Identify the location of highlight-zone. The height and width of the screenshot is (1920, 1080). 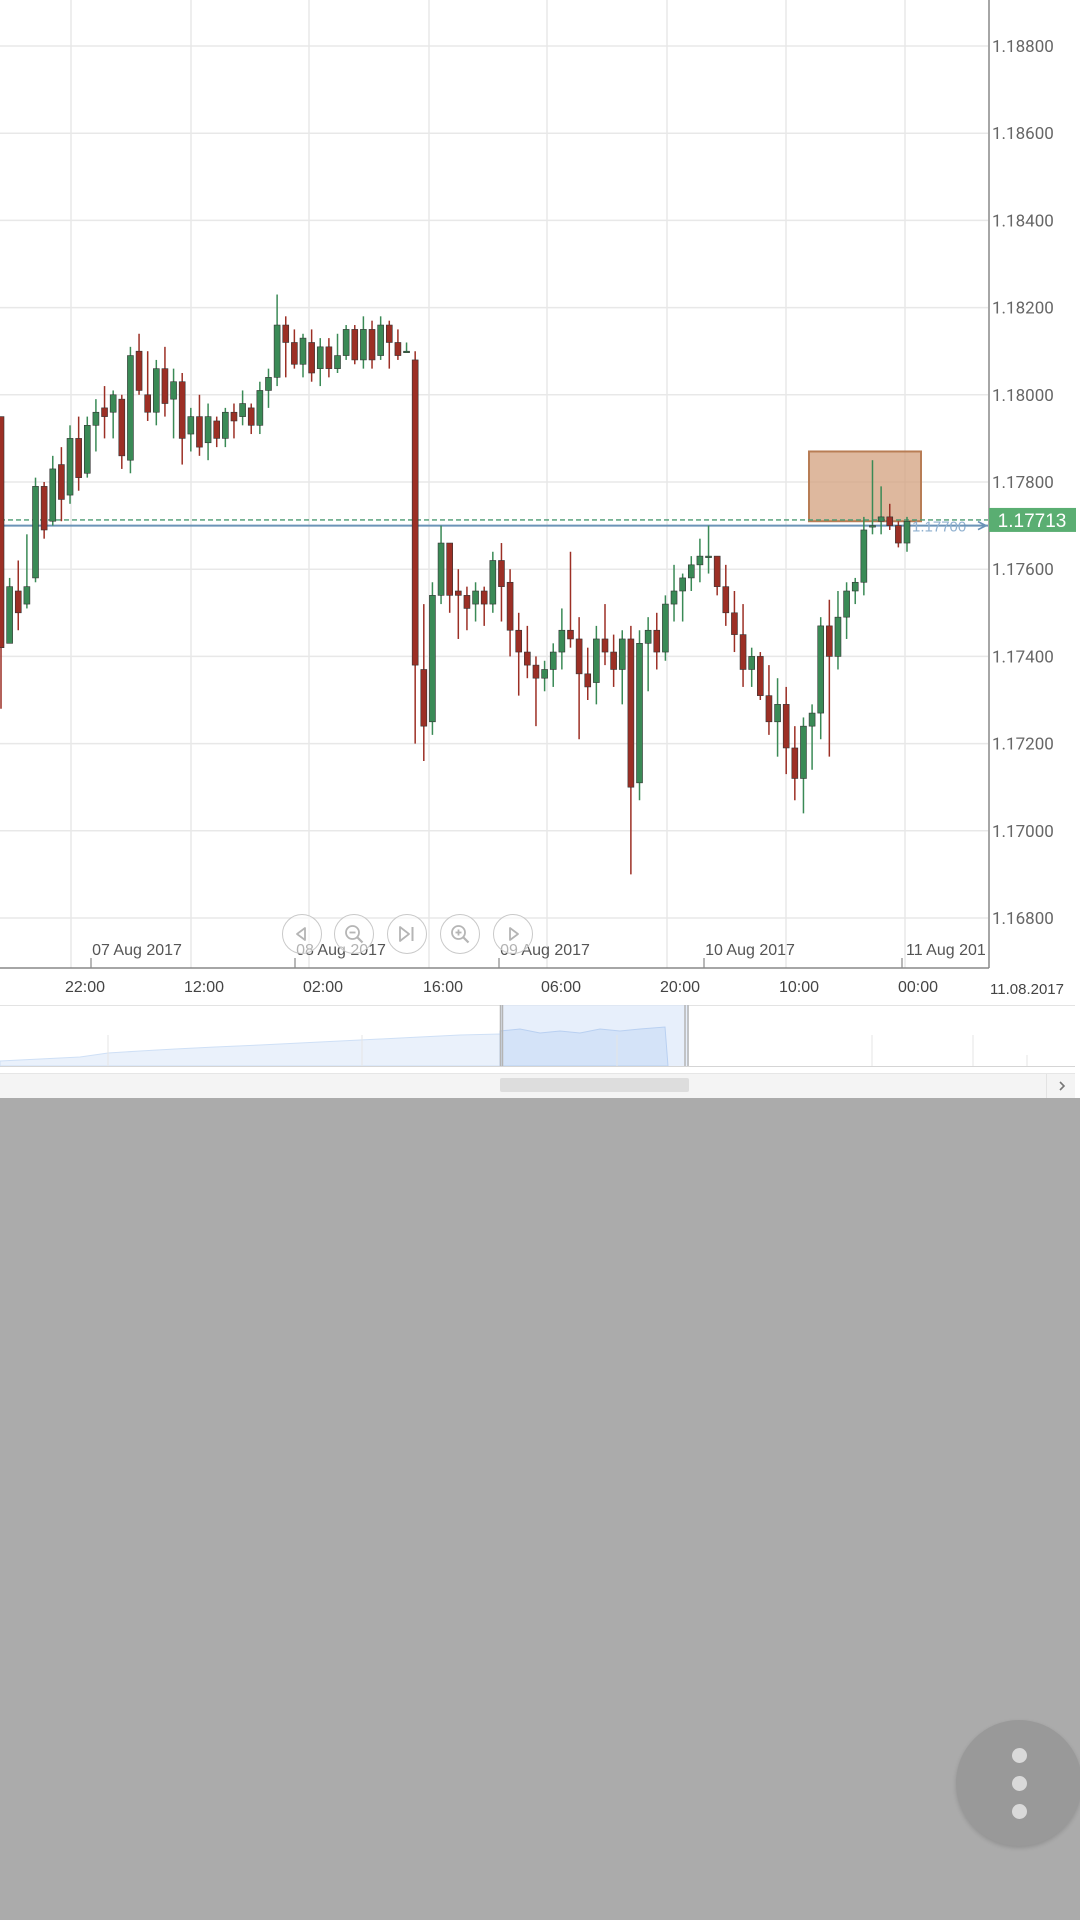
(865, 486).